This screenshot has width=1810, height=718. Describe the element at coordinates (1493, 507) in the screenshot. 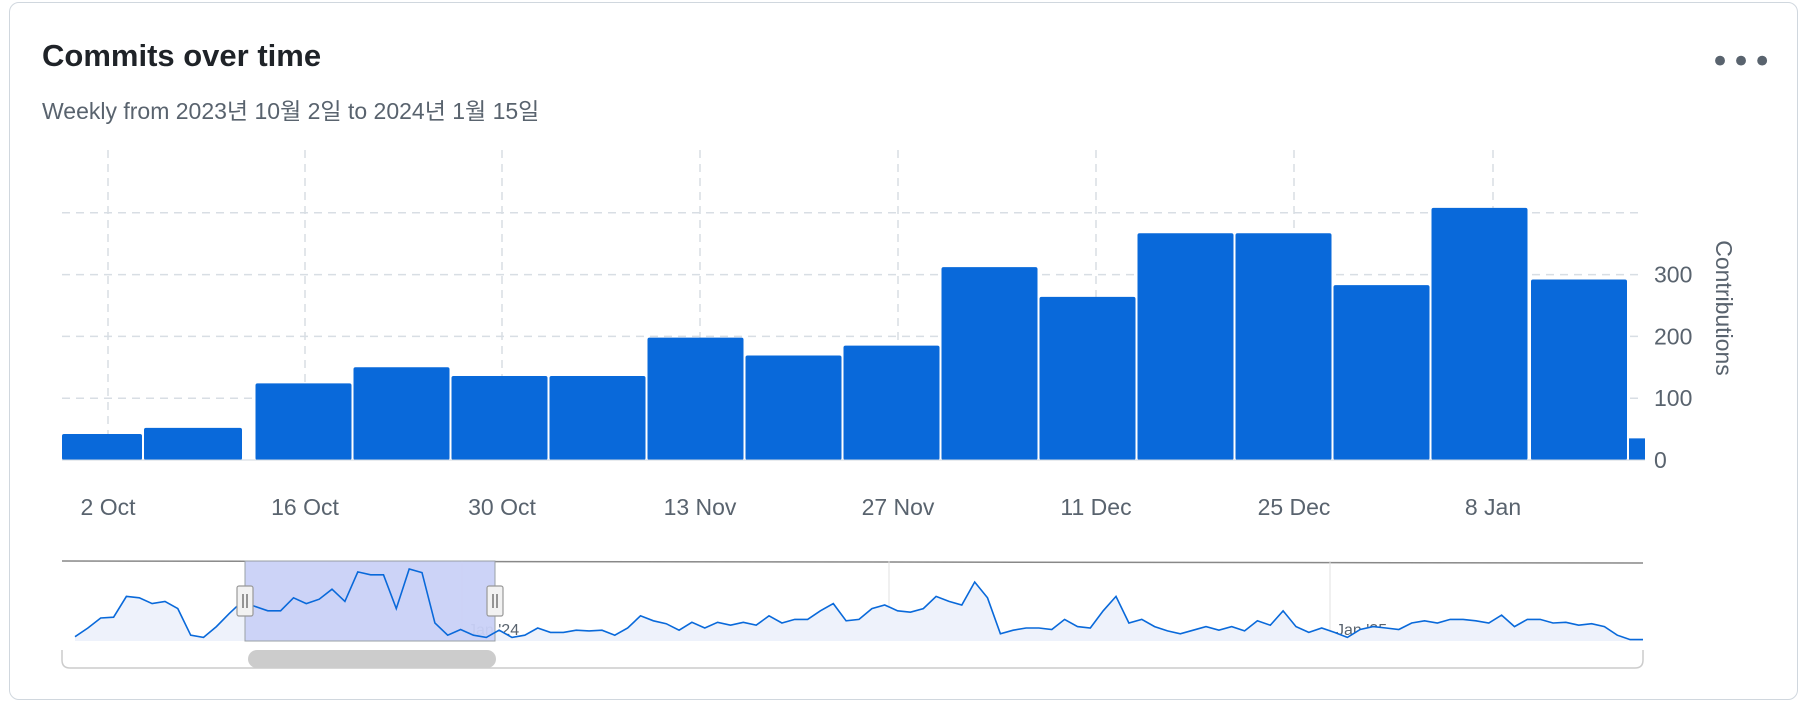

I see `x-tick-label: 8 Jan` at that location.